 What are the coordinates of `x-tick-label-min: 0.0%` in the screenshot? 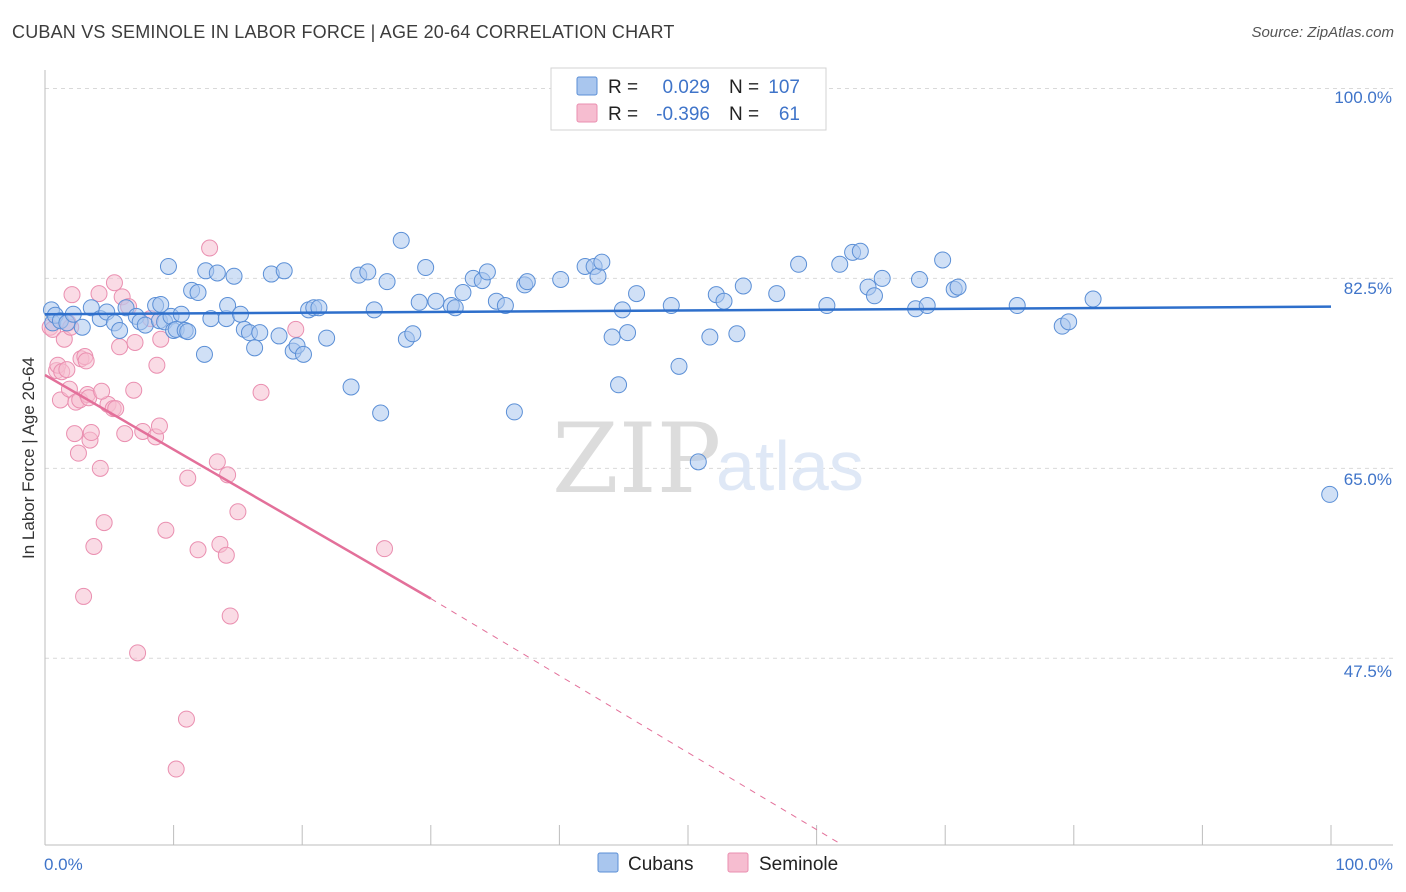 It's located at (63, 864).